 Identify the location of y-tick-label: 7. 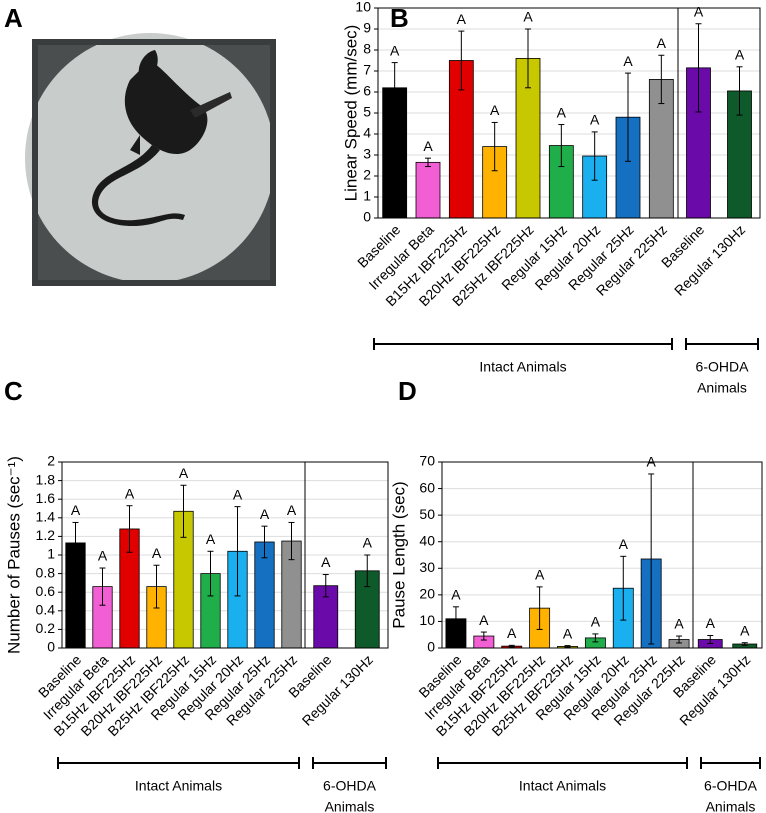
(367, 70).